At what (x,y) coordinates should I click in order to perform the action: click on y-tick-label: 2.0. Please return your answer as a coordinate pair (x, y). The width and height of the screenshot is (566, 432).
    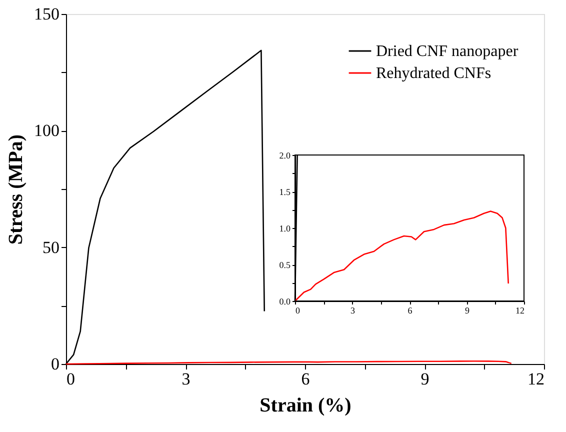
    Looking at the image, I should click on (285, 155).